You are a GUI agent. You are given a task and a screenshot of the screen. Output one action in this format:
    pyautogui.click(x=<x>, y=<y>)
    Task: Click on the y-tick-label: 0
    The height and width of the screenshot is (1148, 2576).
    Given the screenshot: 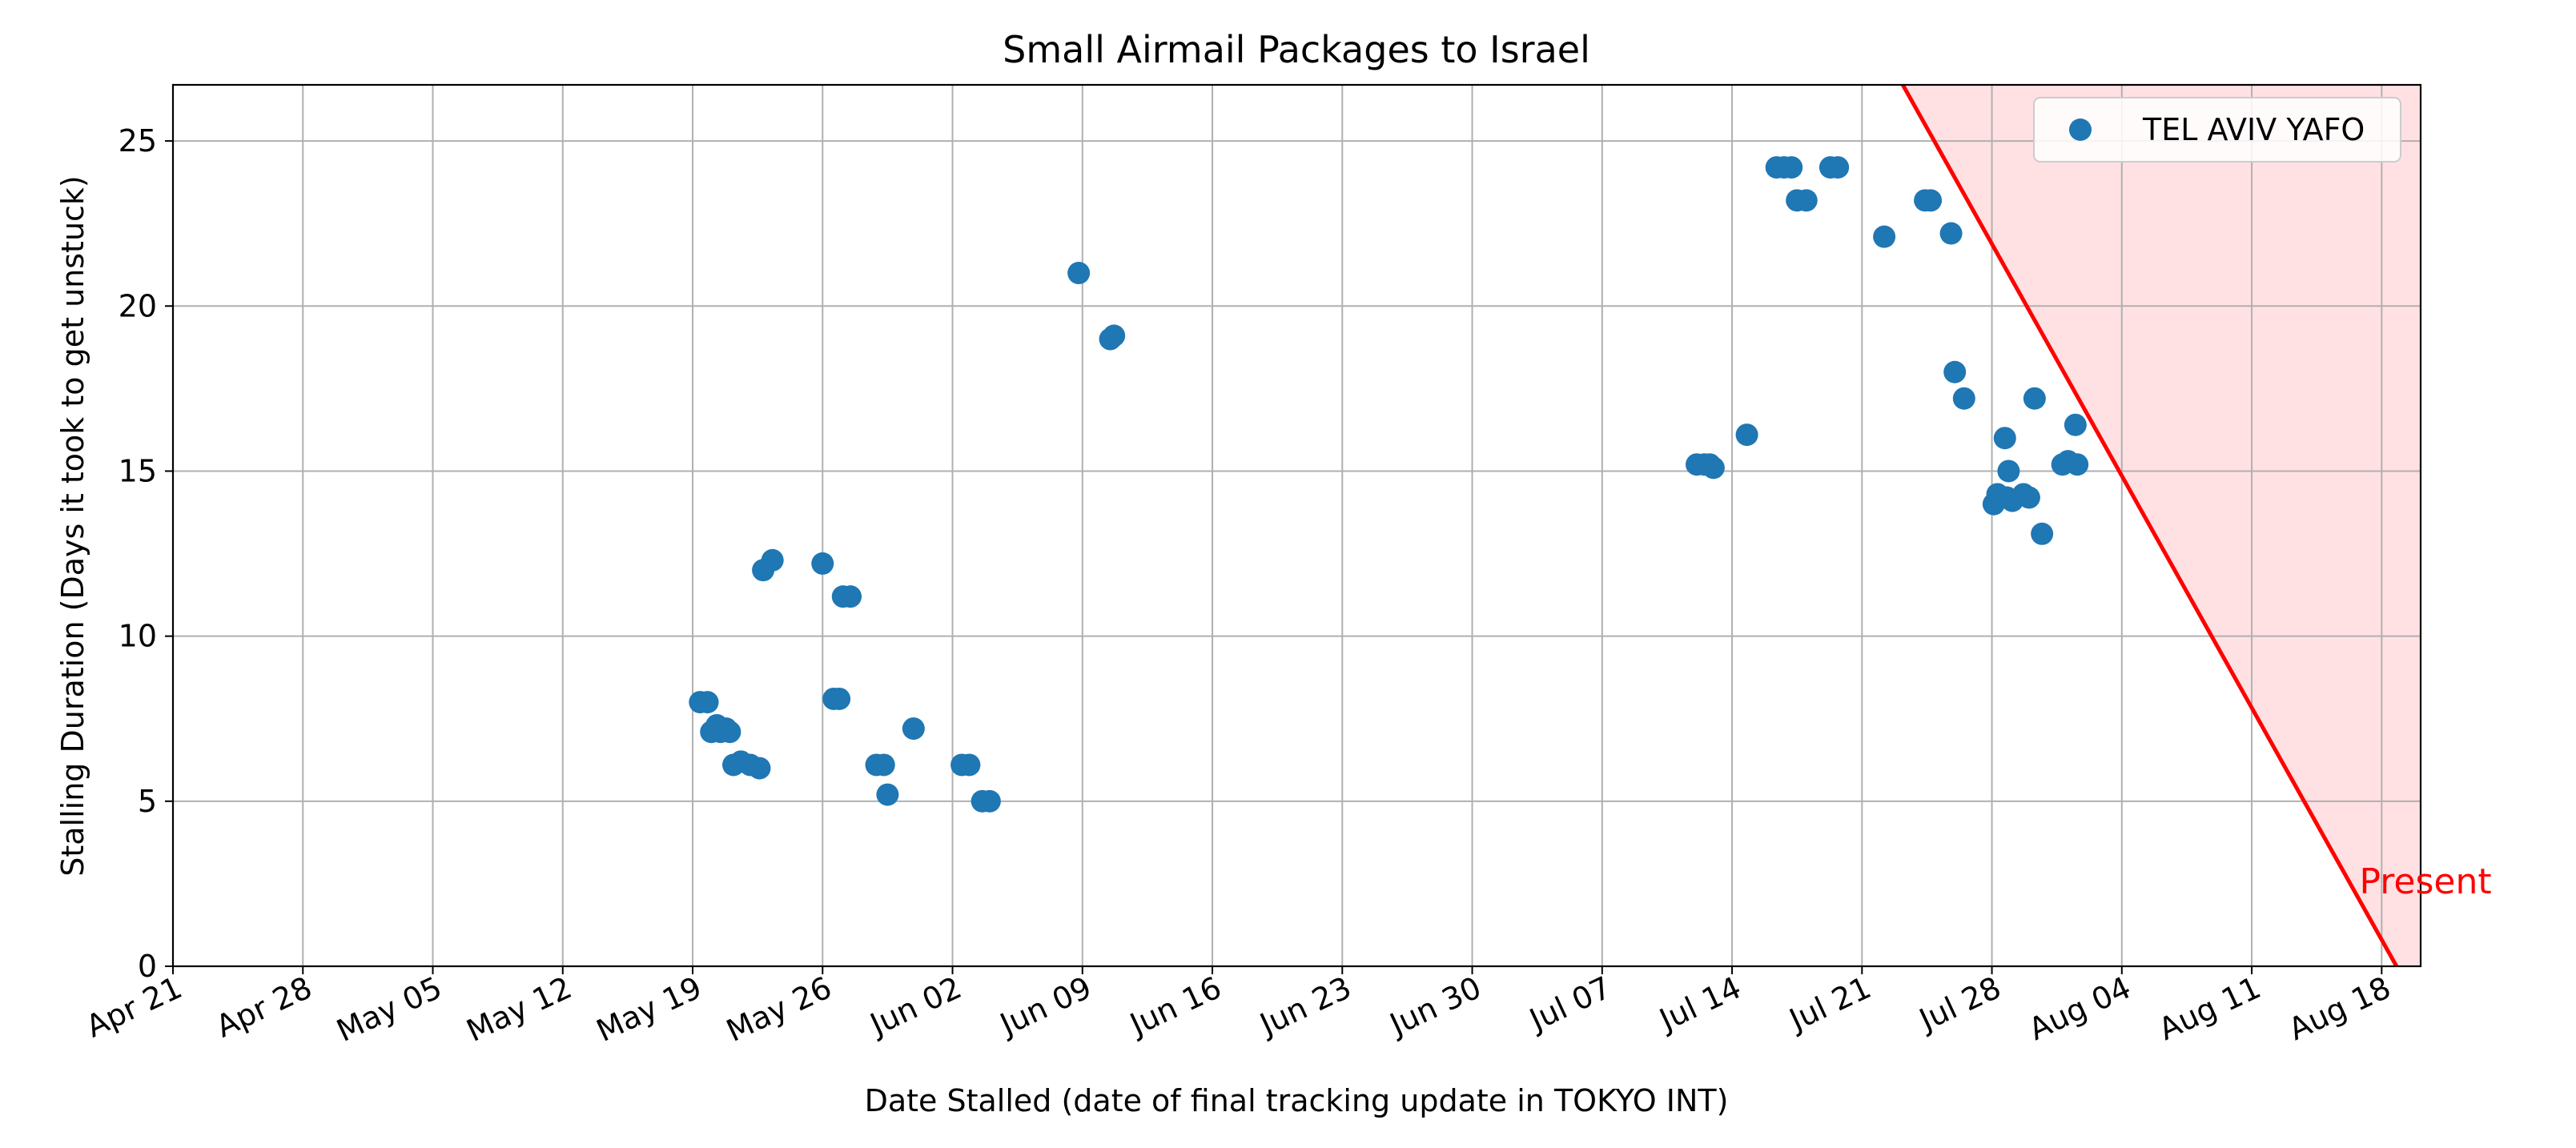 What is the action you would take?
    pyautogui.click(x=147, y=966)
    